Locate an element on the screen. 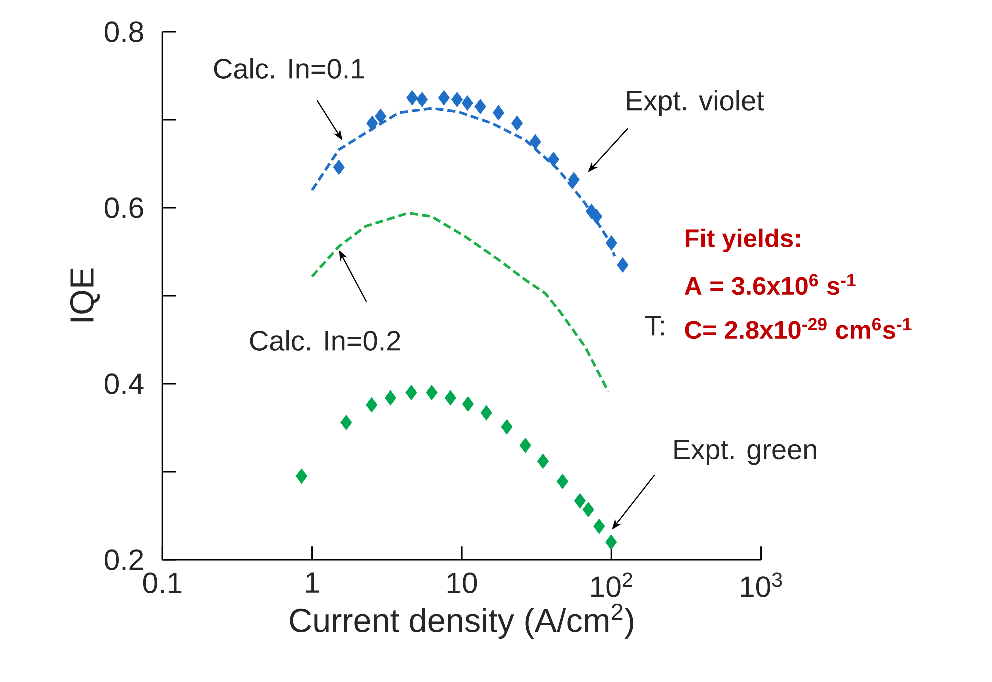 The width and height of the screenshot is (992, 682). y-axis-title: IQE is located at coordinates (85, 295).